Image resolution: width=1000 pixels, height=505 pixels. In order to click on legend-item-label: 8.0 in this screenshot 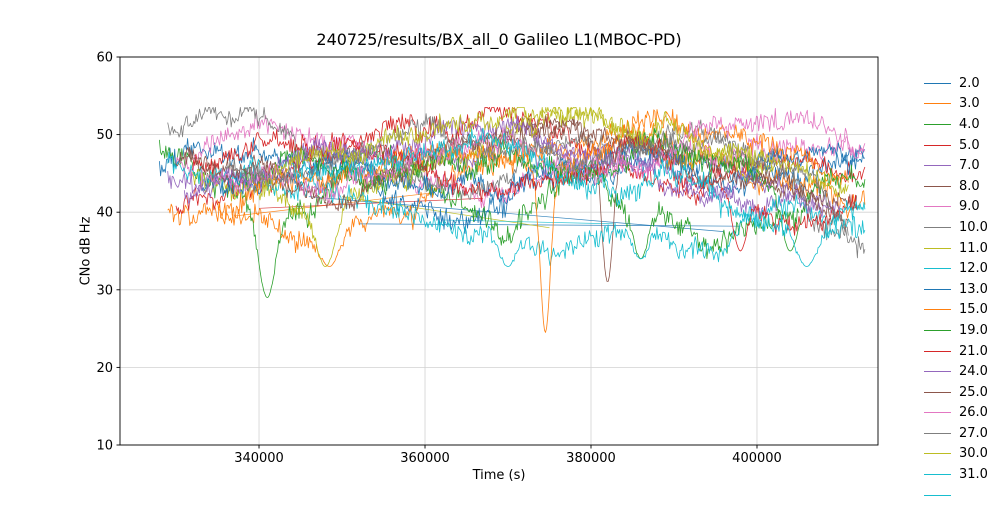, I will do `click(969, 186)`.